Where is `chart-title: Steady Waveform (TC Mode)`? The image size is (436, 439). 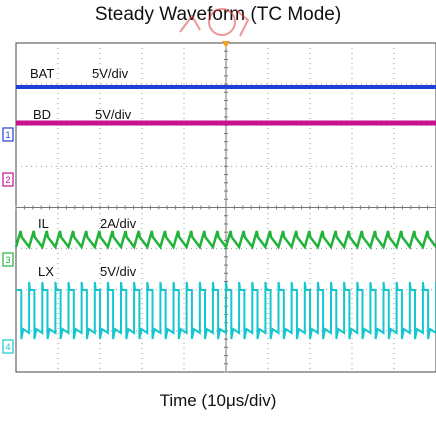
chart-title: Steady Waveform (TC Mode) is located at coordinates (218, 14).